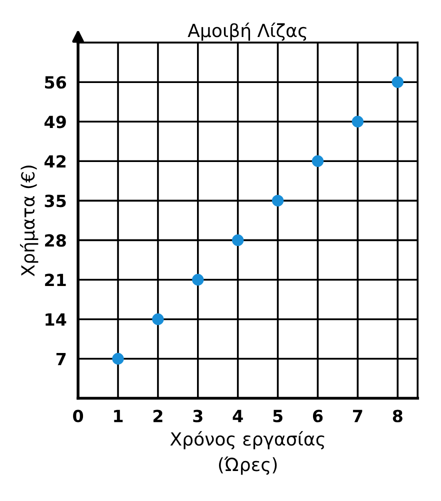 Image resolution: width=441 pixels, height=501 pixels. What do you see at coordinates (55, 201) in the screenshot?
I see `y-tick-label: 35` at bounding box center [55, 201].